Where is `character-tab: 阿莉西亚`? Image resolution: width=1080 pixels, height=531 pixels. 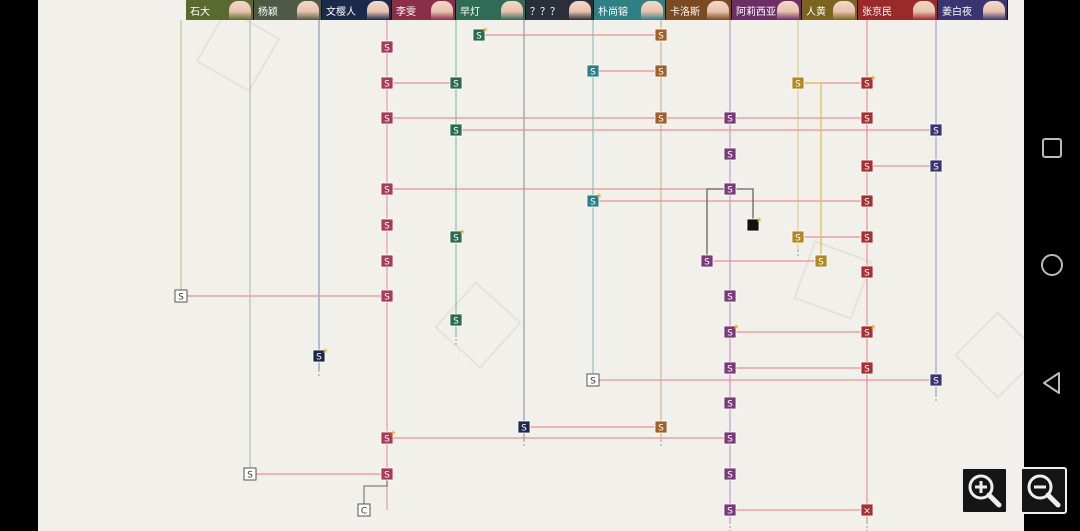
character-tab: 阿莉西亚 is located at coordinates (767, 10).